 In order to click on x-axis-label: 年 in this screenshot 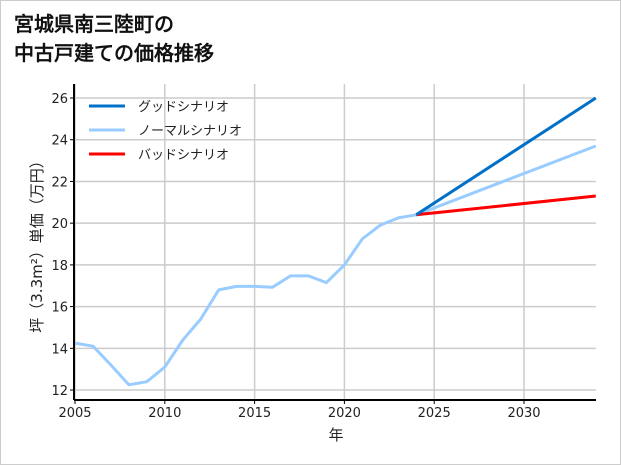, I will do `click(335, 435)`.